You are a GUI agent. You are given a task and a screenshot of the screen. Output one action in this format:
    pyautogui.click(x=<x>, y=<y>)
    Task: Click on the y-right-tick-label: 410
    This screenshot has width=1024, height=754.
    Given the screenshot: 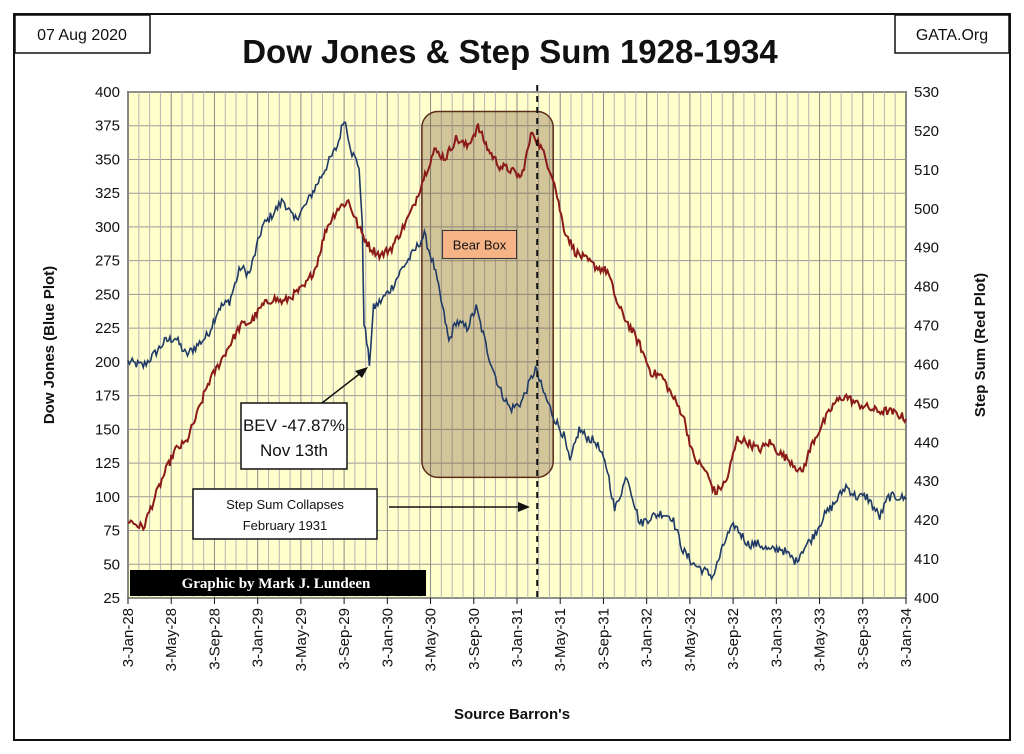 What is the action you would take?
    pyautogui.click(x=926, y=559)
    